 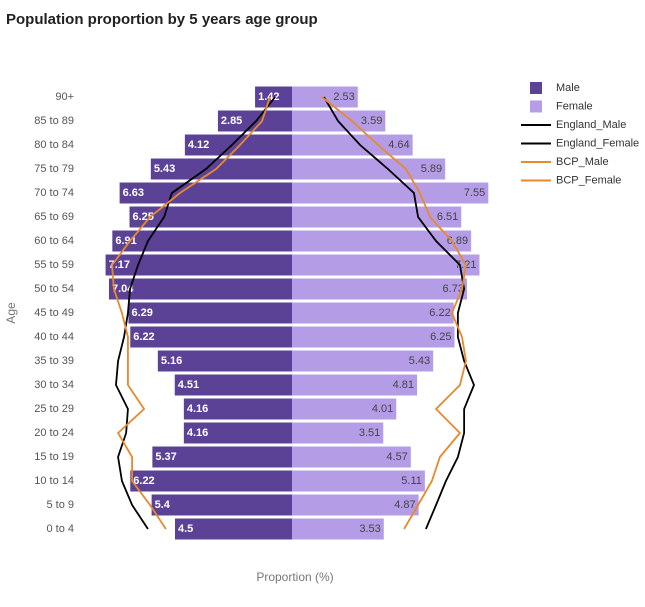 What do you see at coordinates (198, 145) in the screenshot?
I see `data-label: 4.12` at bounding box center [198, 145].